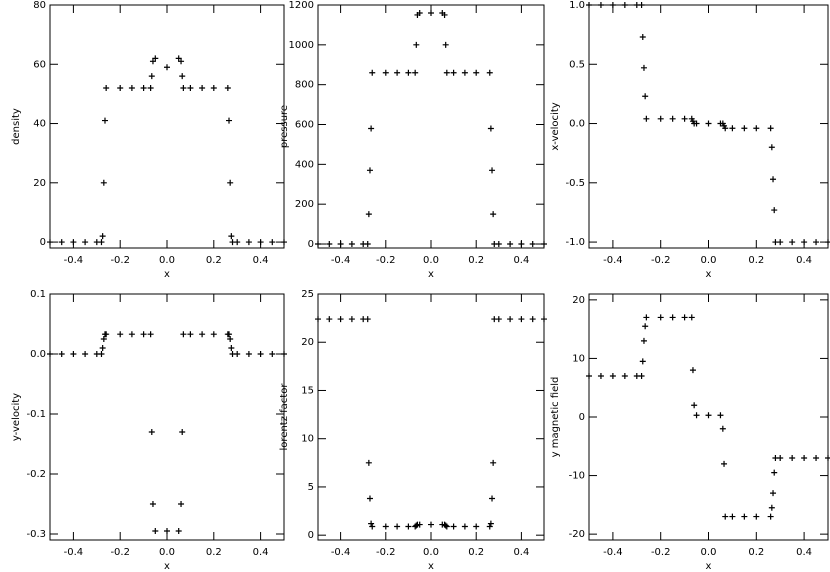 The width and height of the screenshot is (830, 572). Describe the element at coordinates (577, 476) in the screenshot. I see `y-tick-label: -10` at that location.